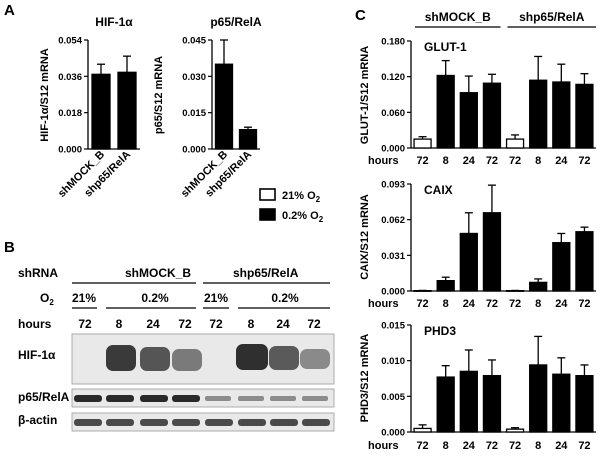 This screenshot has width=600, height=456. Describe the element at coordinates (365, 237) in the screenshot. I see `y-axis-label: CAIX/S12 mRNA` at that location.